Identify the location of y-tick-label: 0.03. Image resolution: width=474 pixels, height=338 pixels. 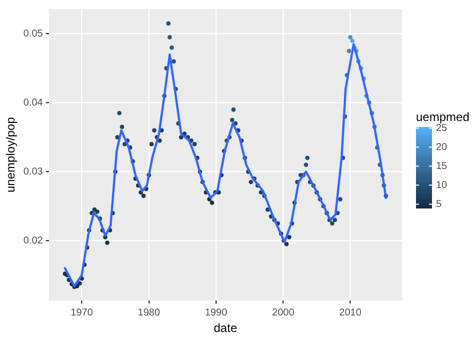
(33, 172).